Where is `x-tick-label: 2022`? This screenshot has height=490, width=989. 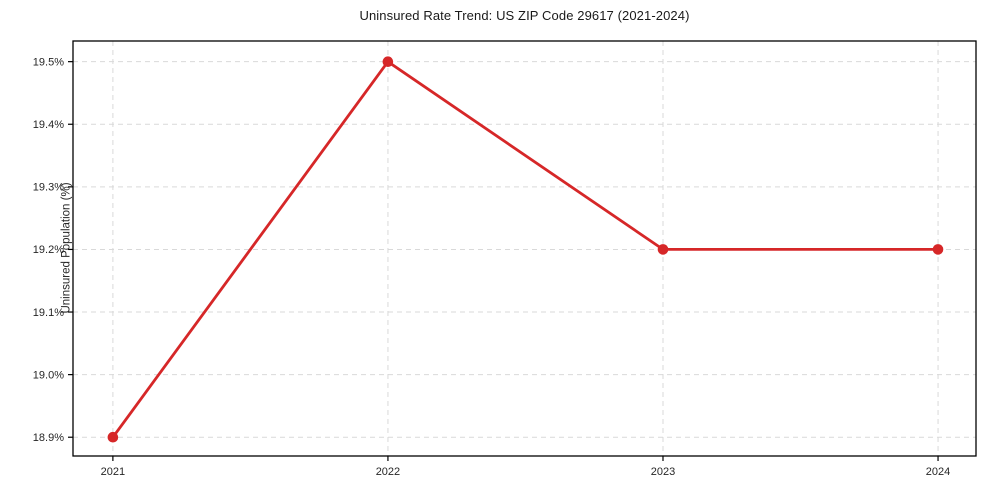
x-tick-label: 2022 is located at coordinates (388, 472).